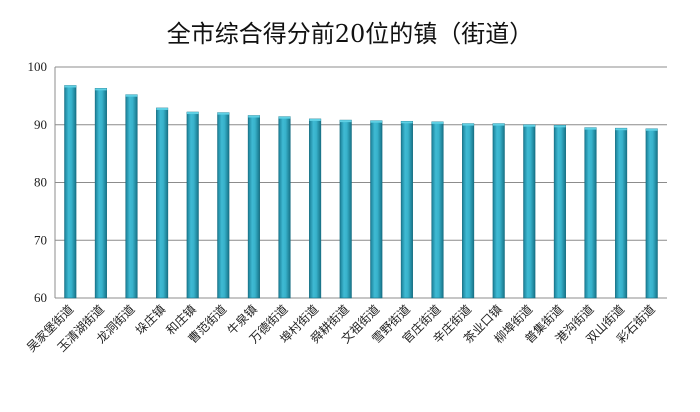 This screenshot has width=700, height=412. I want to click on y-tick-label: 80, so click(40, 182).